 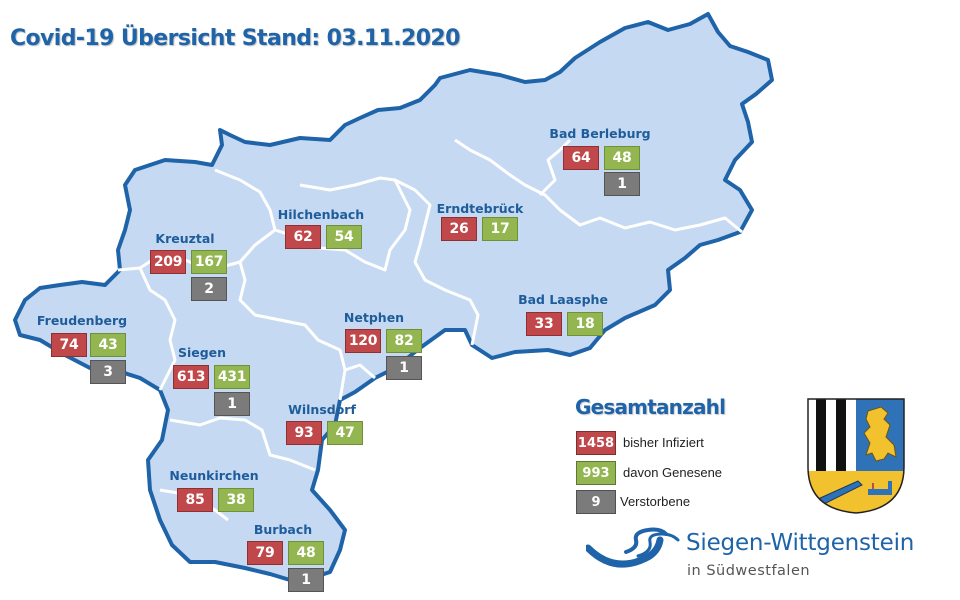 What do you see at coordinates (800, 543) in the screenshot?
I see `logo-name: Siegen-Wittgenstein` at bounding box center [800, 543].